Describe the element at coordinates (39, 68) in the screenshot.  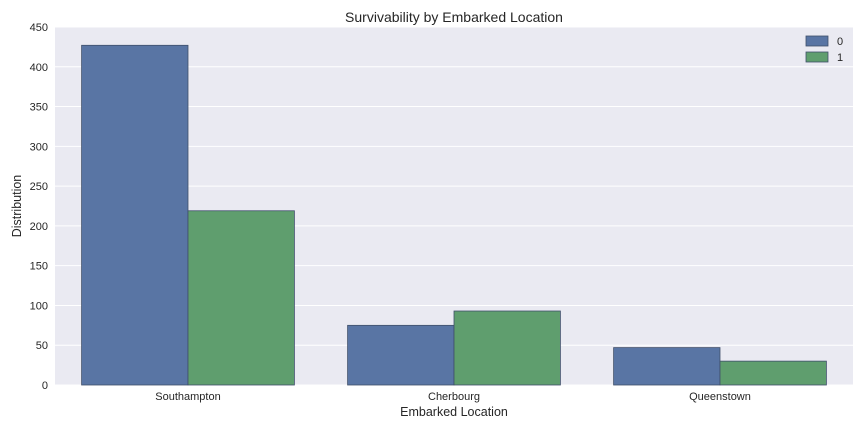
I see `y-tick-label: 400` at that location.